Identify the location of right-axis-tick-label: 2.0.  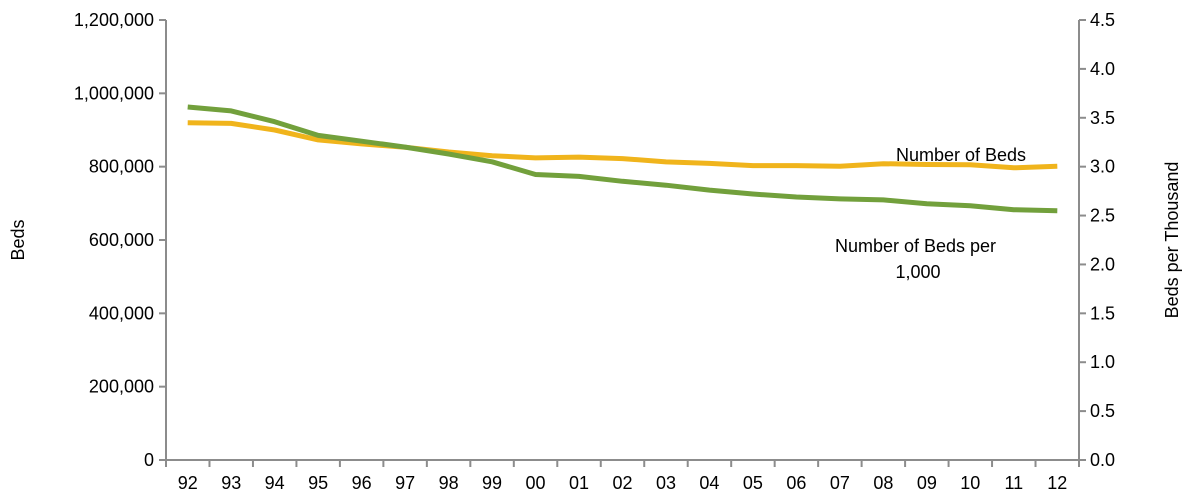
(1102, 264).